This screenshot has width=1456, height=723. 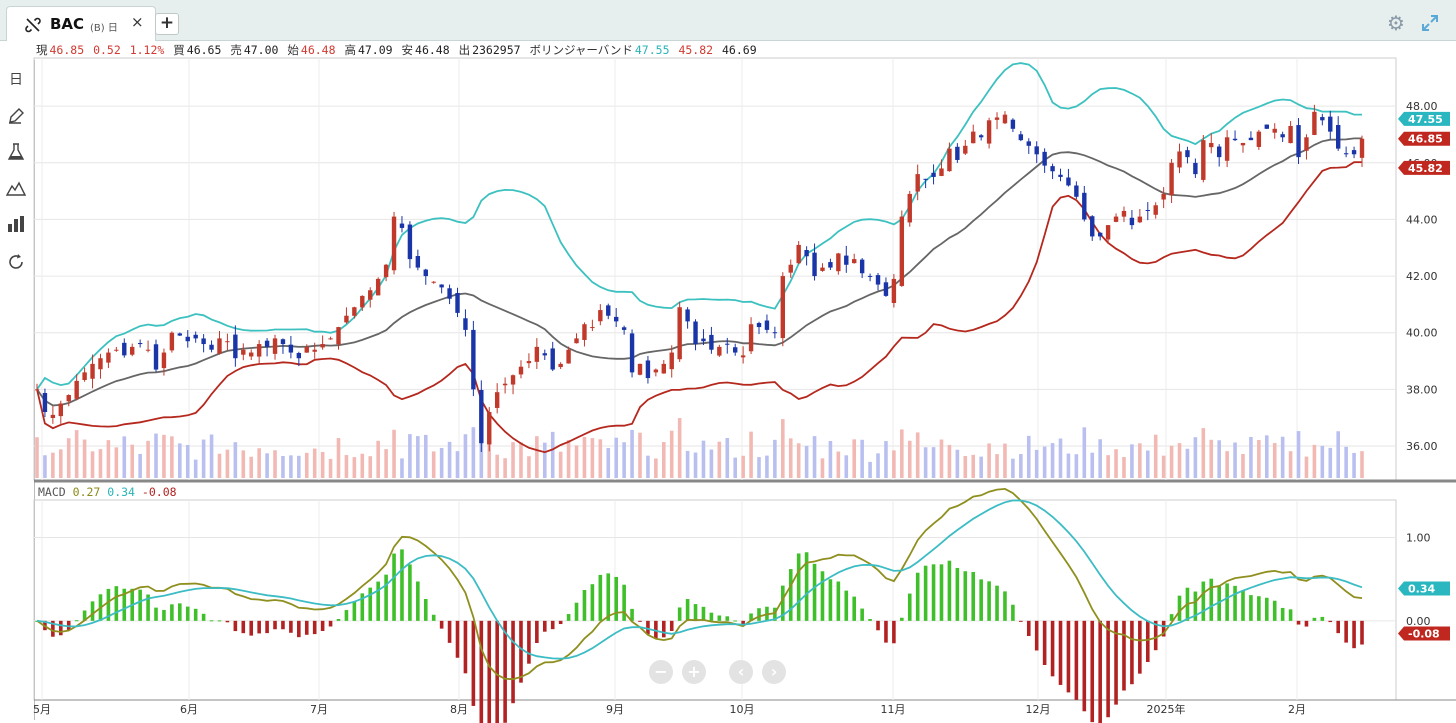 What do you see at coordinates (1430, 23) in the screenshot?
I see `expand-icon` at bounding box center [1430, 23].